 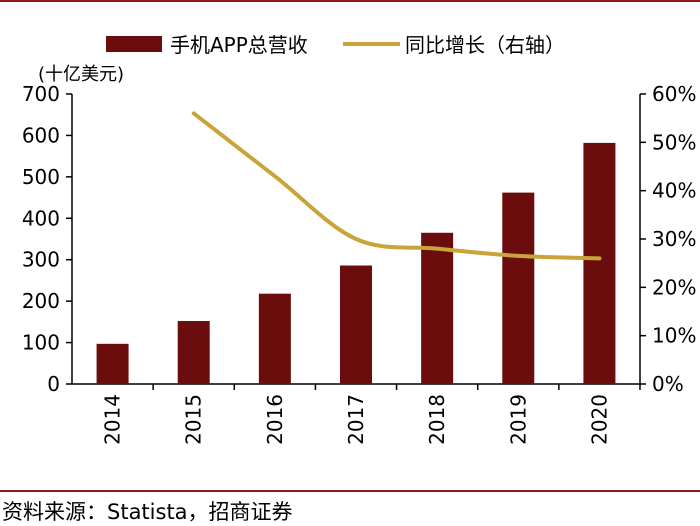 I want to click on left-tick-label: 600, so click(x=41, y=135).